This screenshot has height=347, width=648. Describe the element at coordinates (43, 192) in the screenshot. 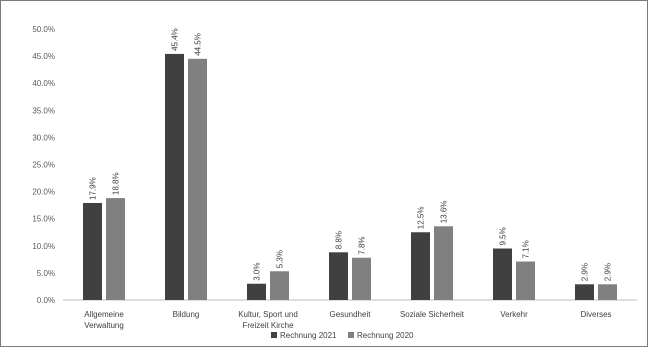

I see `y-tick-label: 20.0%` at that location.